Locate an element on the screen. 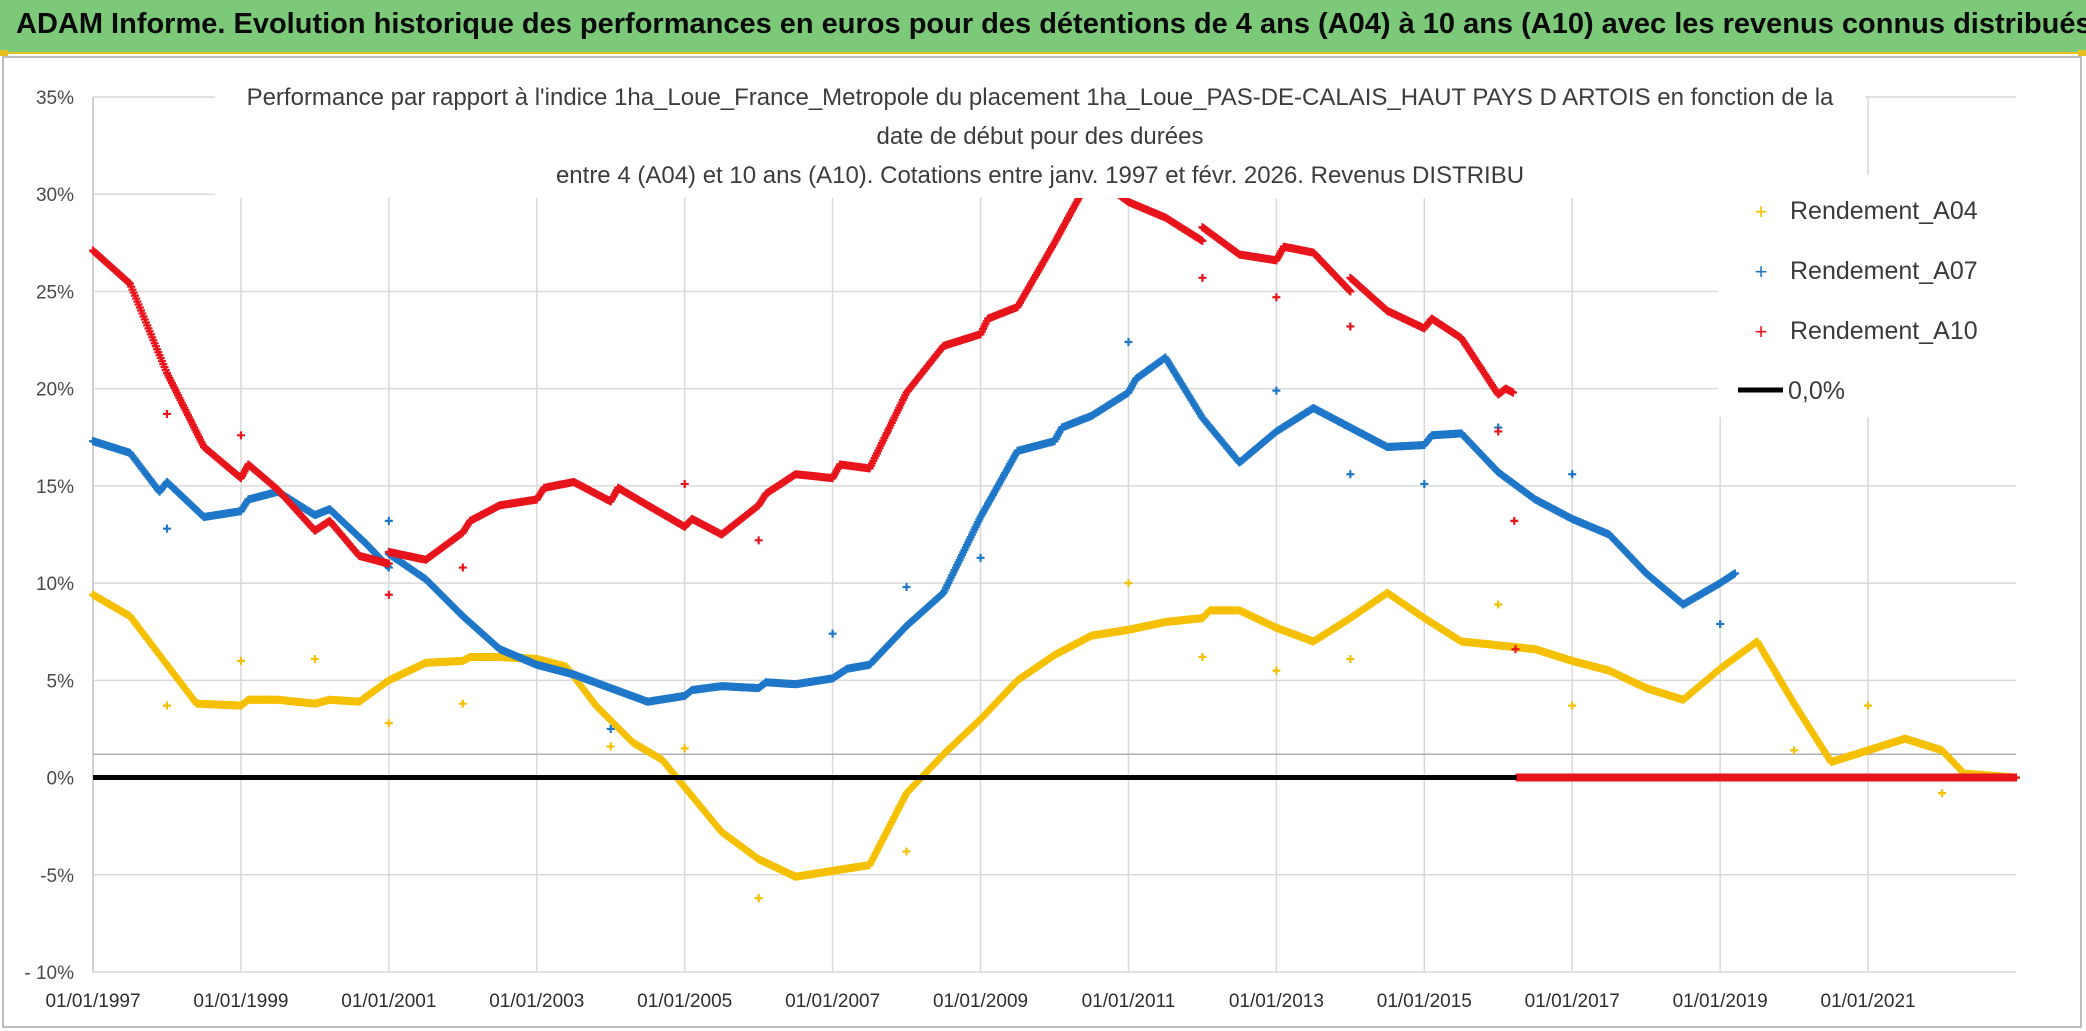 Image resolution: width=2086 pixels, height=1031 pixels. y-tick-label: 15% is located at coordinates (55, 487).